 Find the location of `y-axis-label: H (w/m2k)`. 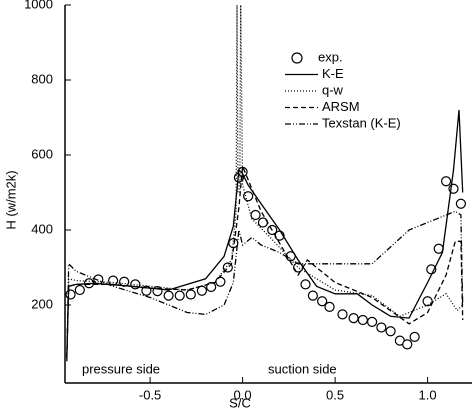

y-axis-label: H (w/m2k) is located at coordinates (10, 199).